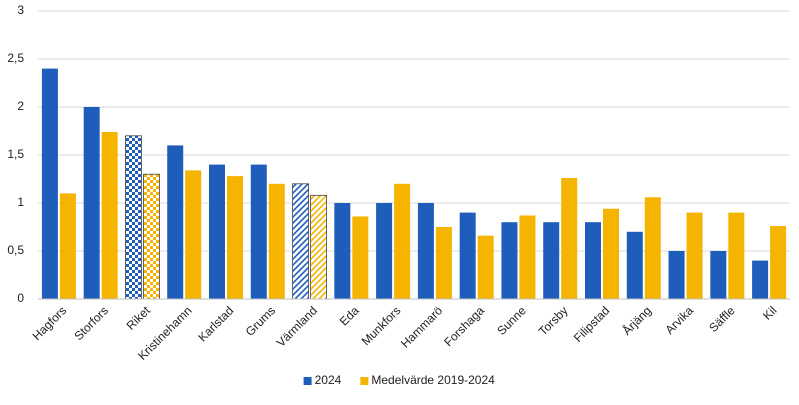 Image resolution: width=799 pixels, height=405 pixels. I want to click on x-tick-label: Arvika, so click(679, 320).